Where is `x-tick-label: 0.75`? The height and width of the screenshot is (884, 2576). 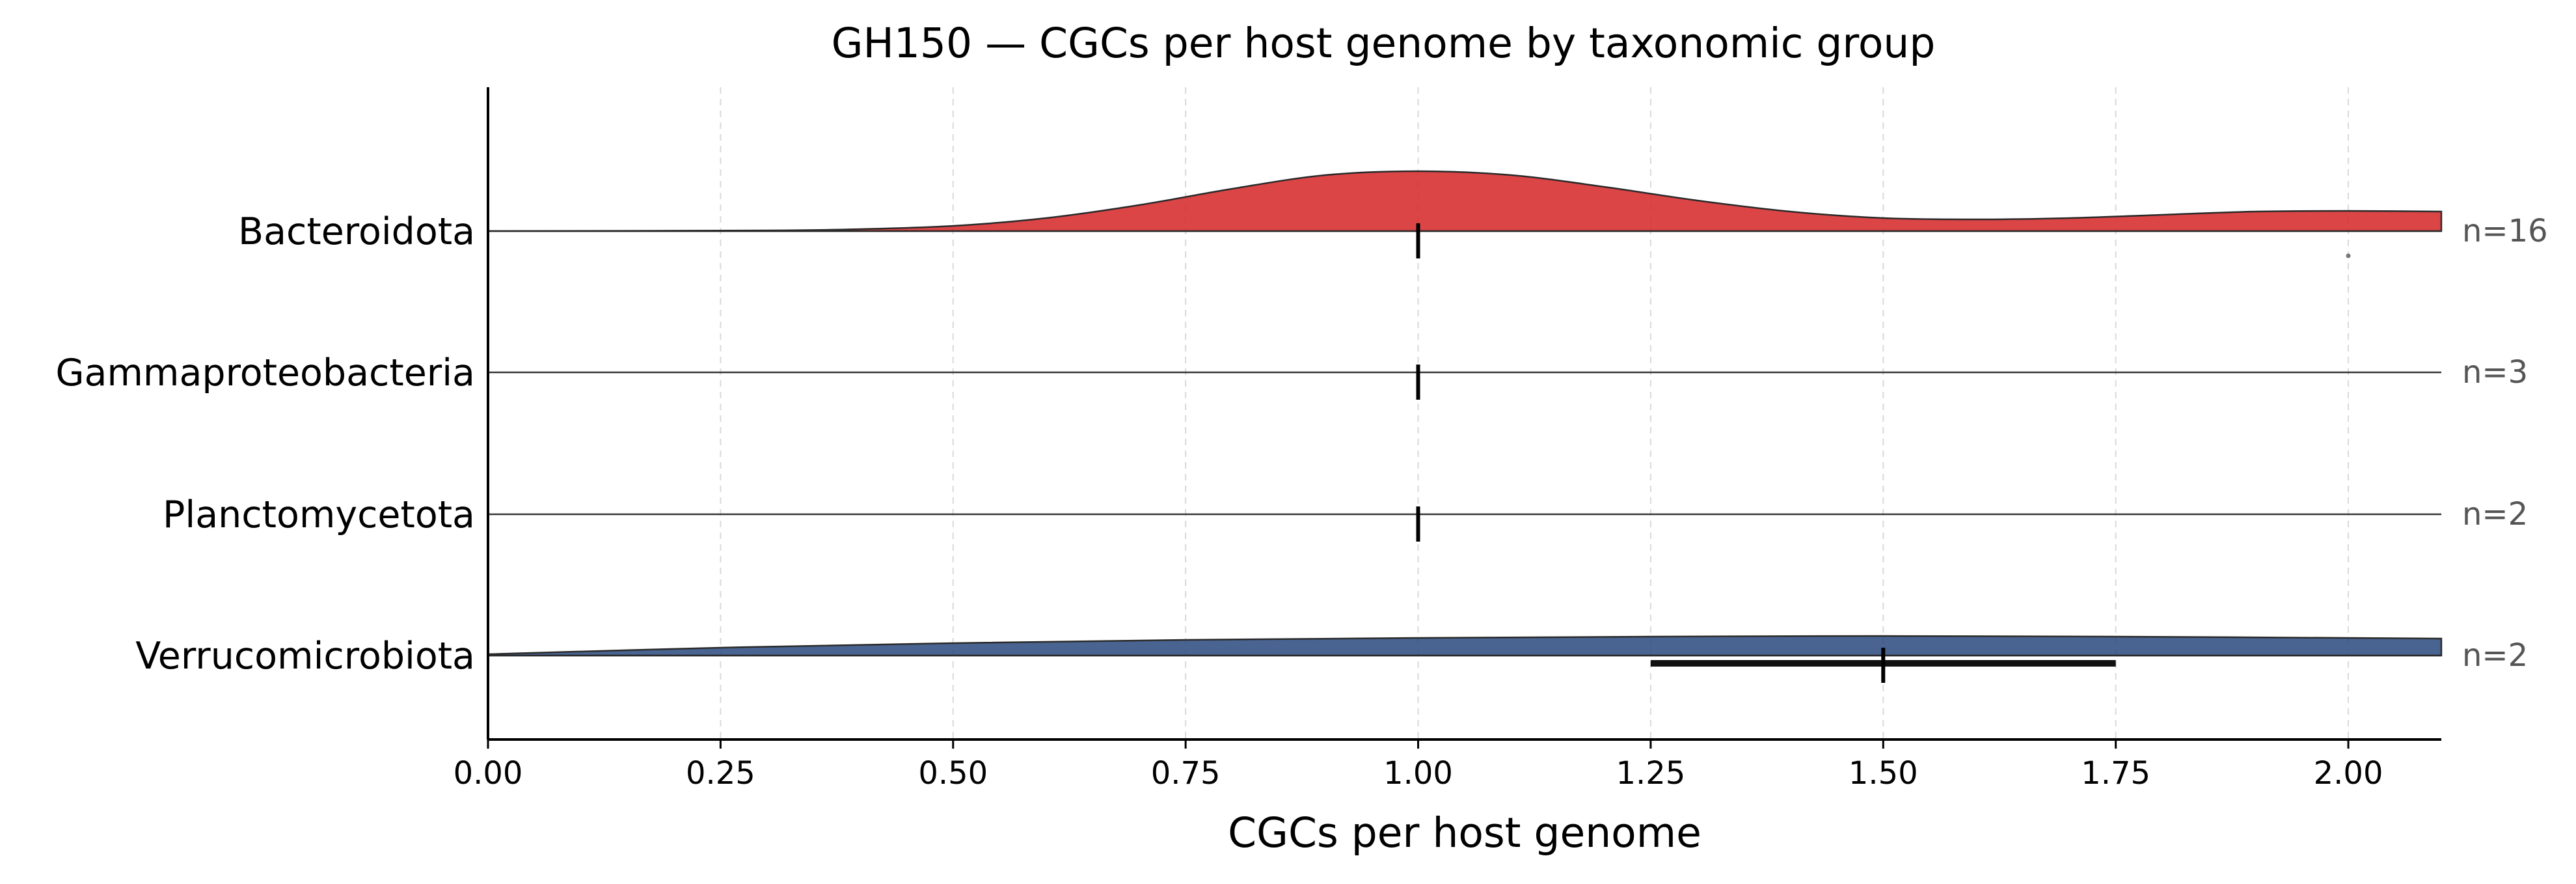
x-tick-label: 0.75 is located at coordinates (1186, 773).